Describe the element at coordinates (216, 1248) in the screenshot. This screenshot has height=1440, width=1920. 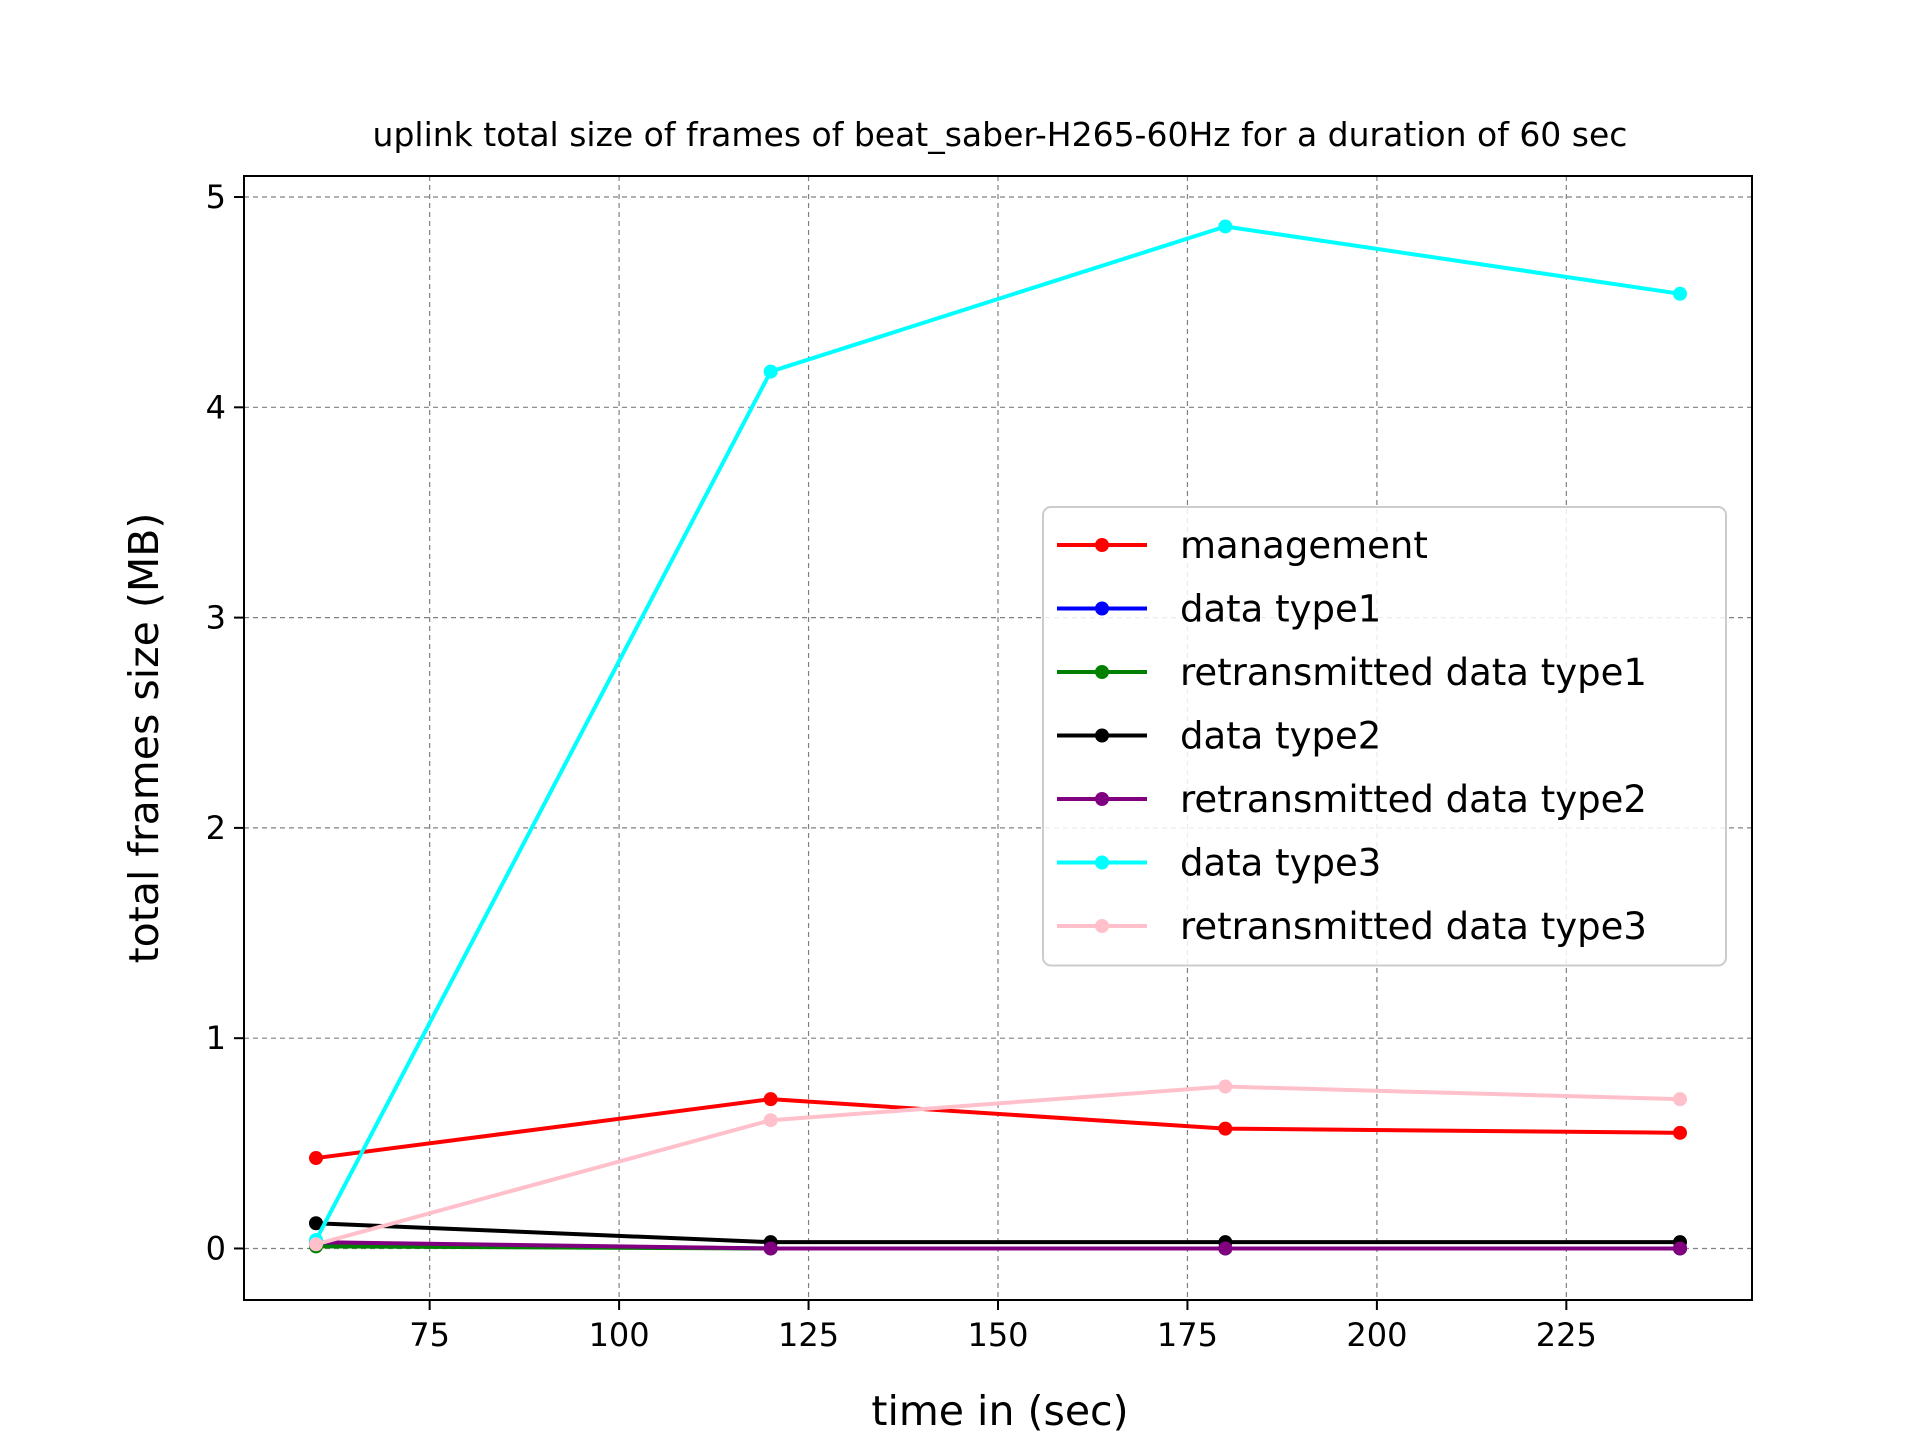
I see `y-tick-label: 0` at that location.